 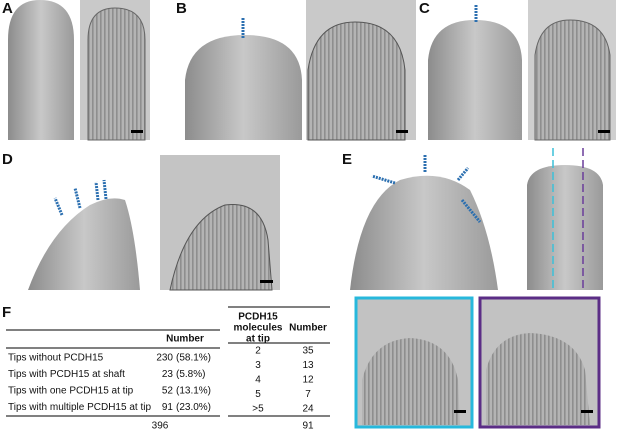 I want to click on panel-b, so click(x=300, y=70).